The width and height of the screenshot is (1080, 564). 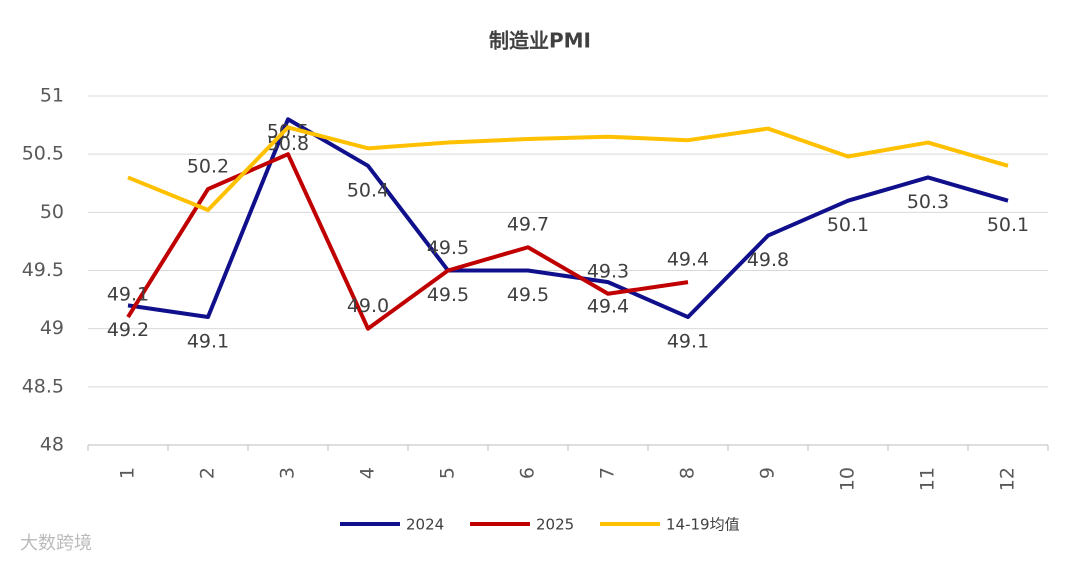 What do you see at coordinates (52, 96) in the screenshot?
I see `y-tick-label: 51` at bounding box center [52, 96].